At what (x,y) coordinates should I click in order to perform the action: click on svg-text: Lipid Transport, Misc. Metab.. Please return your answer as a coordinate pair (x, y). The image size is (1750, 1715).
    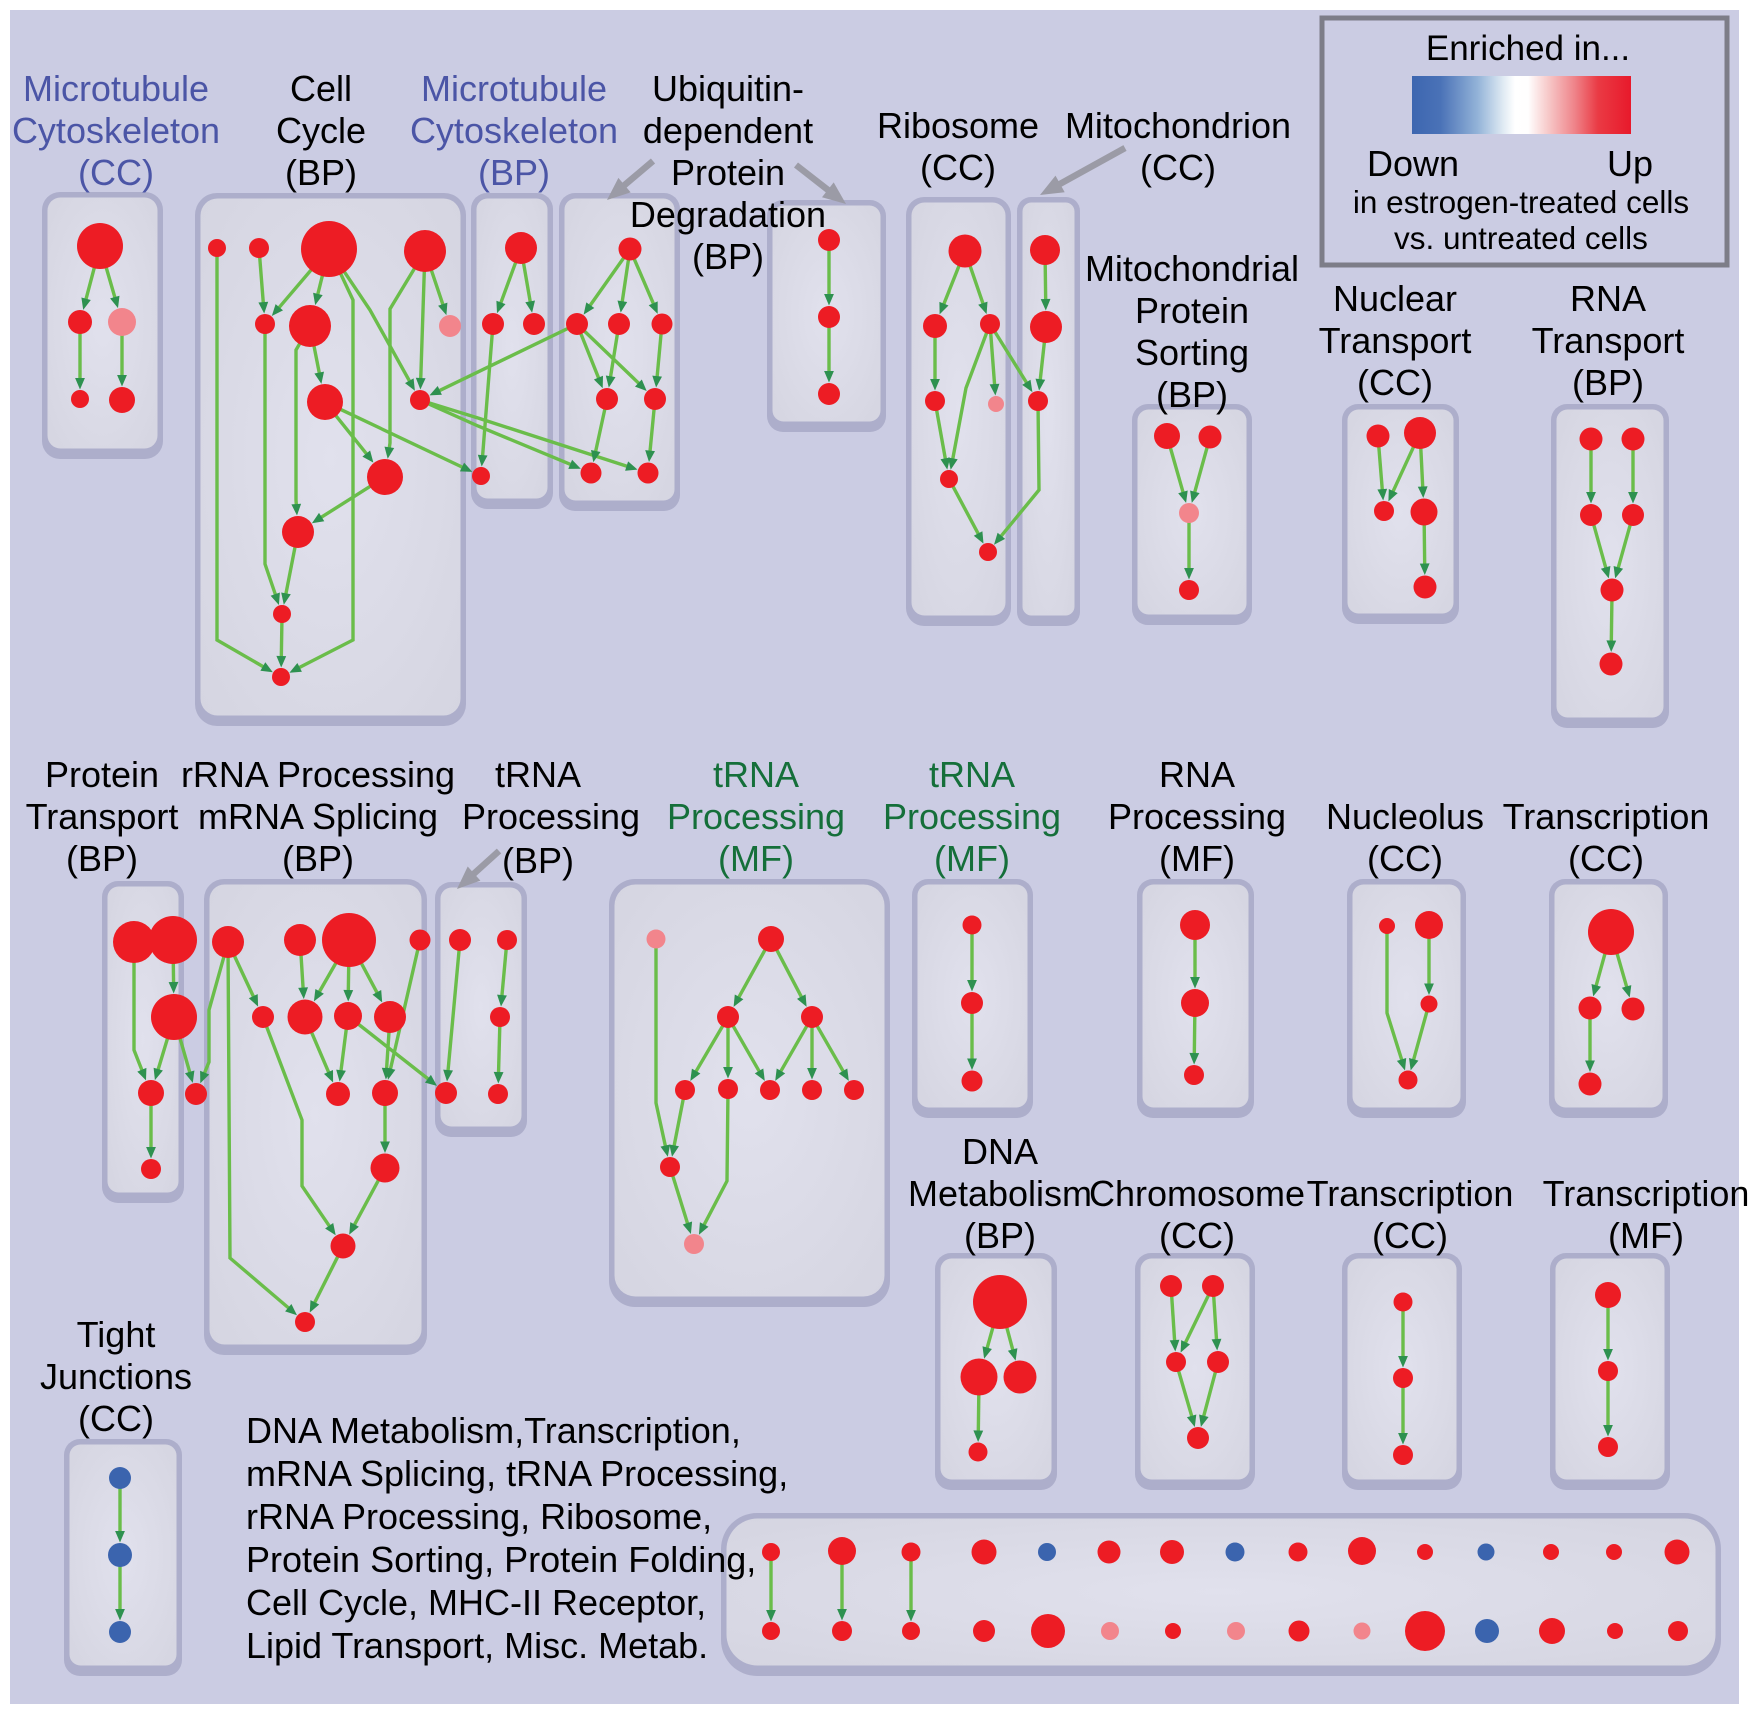
    Looking at the image, I should click on (477, 1645).